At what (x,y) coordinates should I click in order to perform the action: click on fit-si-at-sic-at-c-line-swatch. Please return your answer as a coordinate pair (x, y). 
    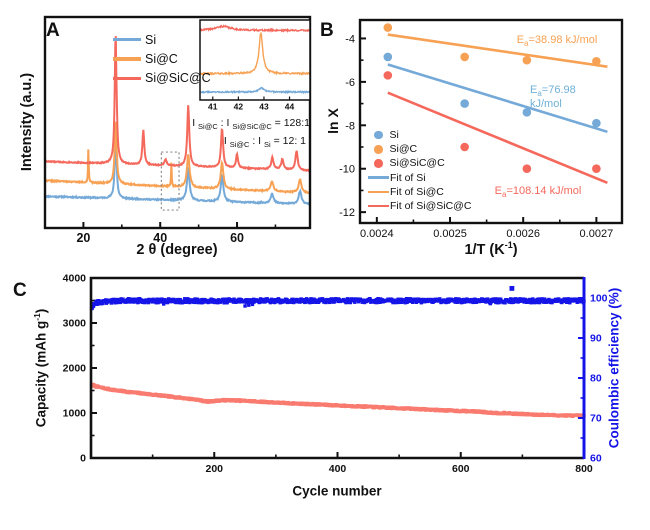
    Looking at the image, I should click on (378, 206).